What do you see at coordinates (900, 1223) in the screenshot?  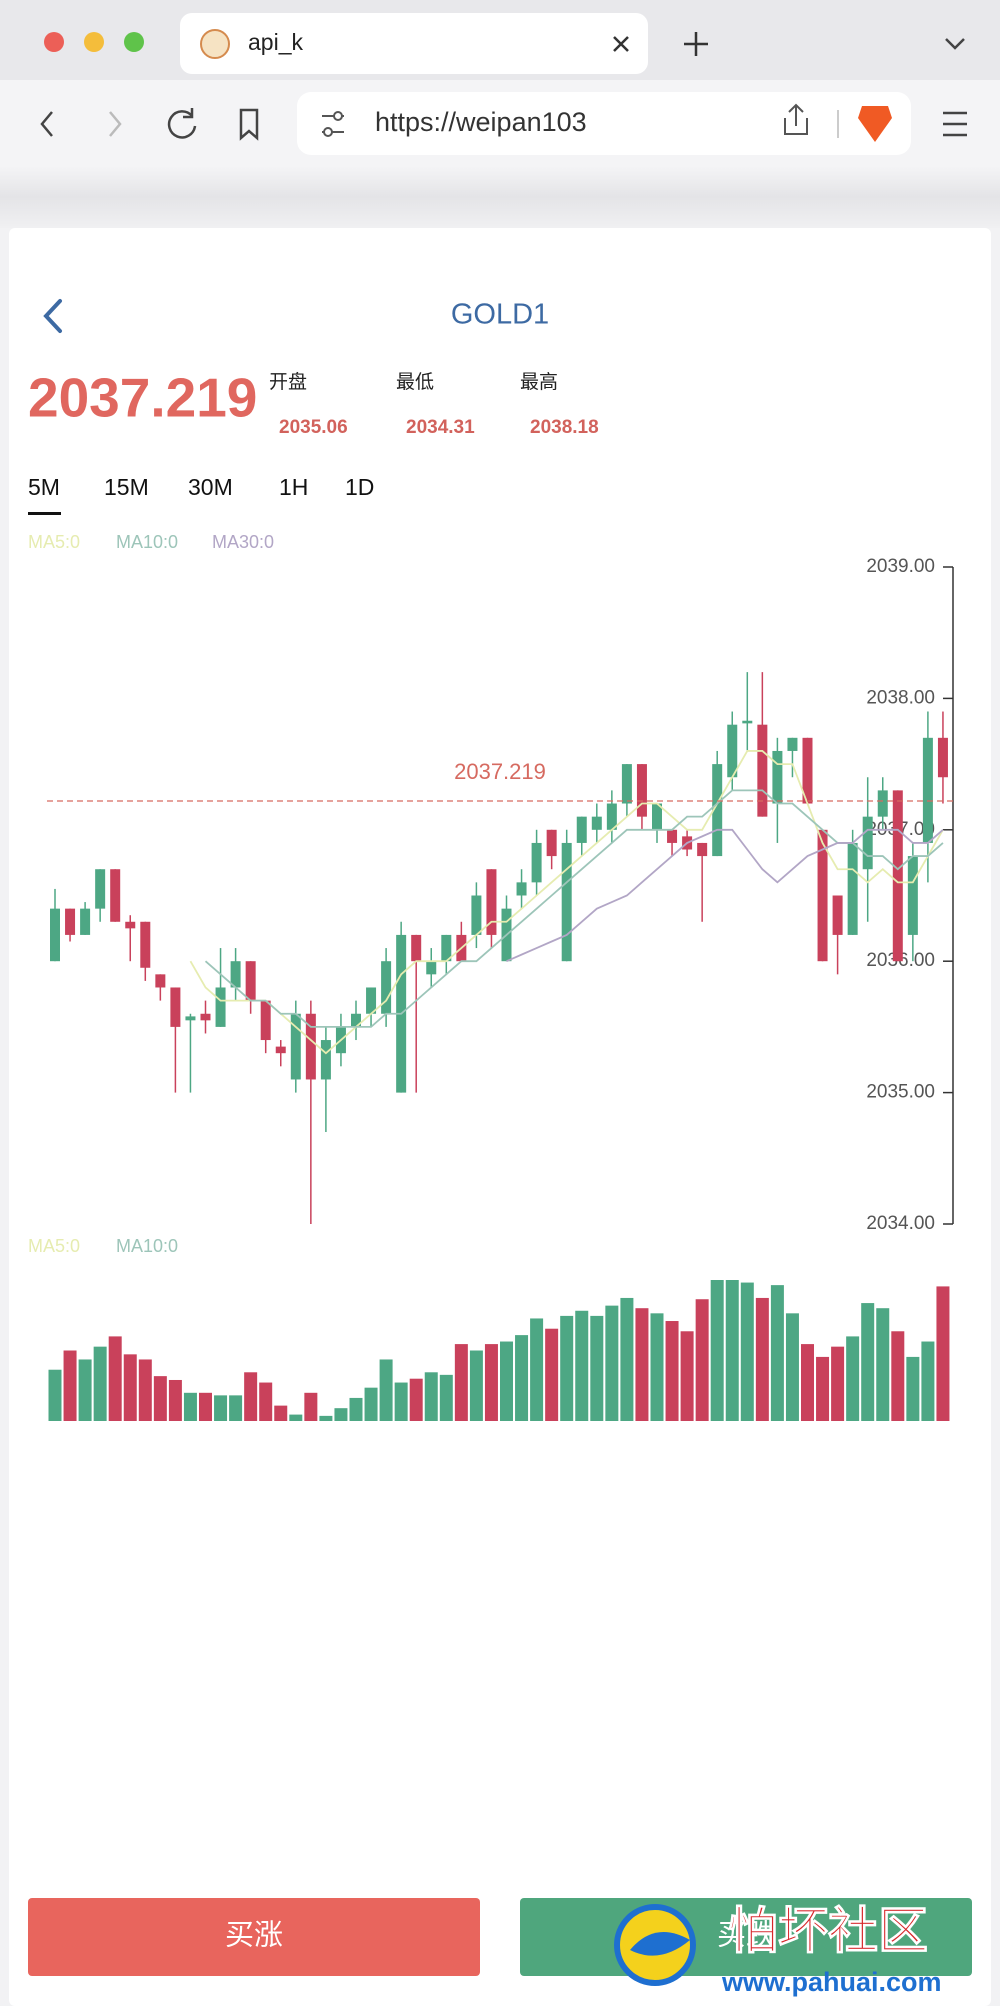 I see `y-tick-label: 2034.00` at bounding box center [900, 1223].